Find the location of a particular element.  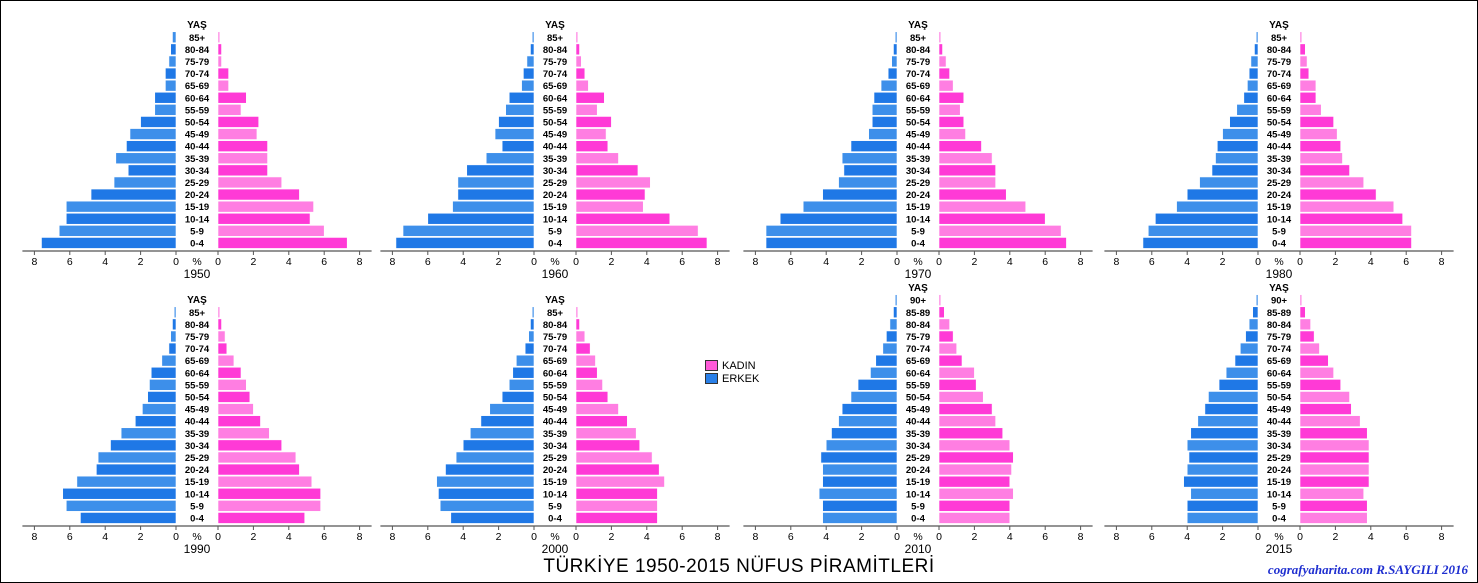

age-label: 75-79 is located at coordinates (918, 62).